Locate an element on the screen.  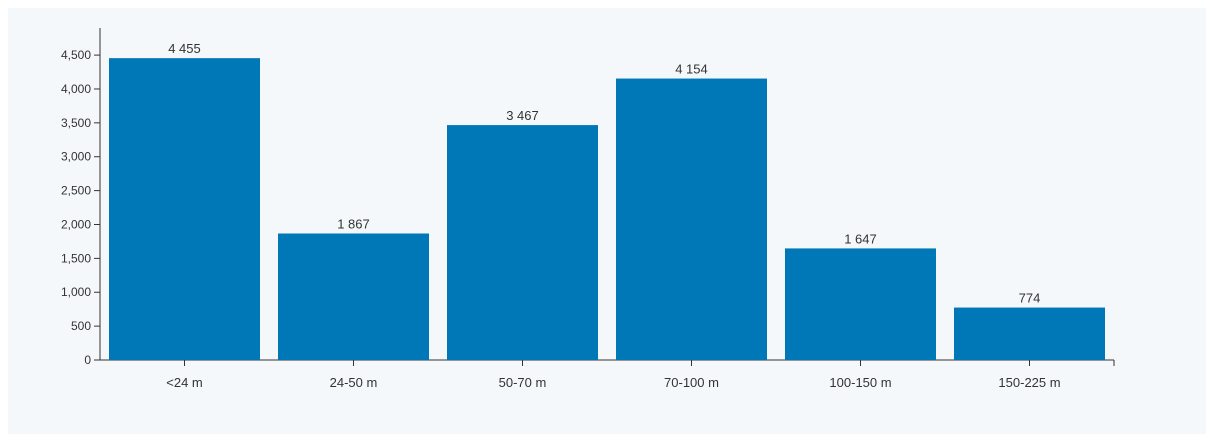
x-tick-label: 50-70 m is located at coordinates (523, 382).